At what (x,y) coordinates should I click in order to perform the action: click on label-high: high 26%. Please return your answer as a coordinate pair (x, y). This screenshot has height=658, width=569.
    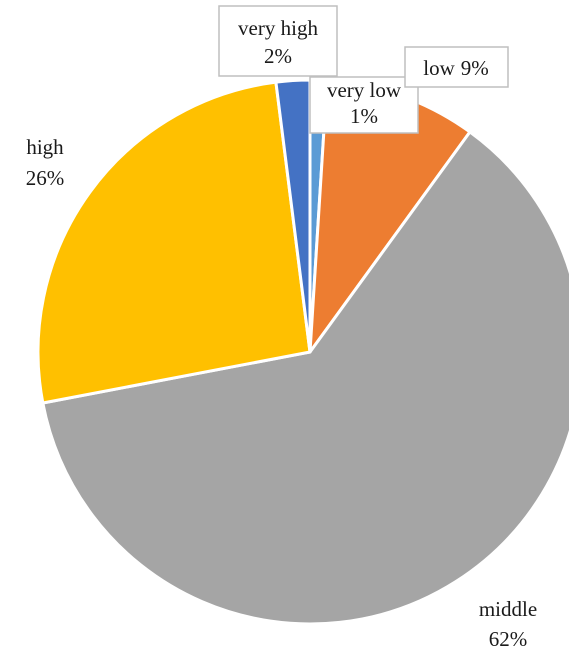
    Looking at the image, I should click on (45, 162).